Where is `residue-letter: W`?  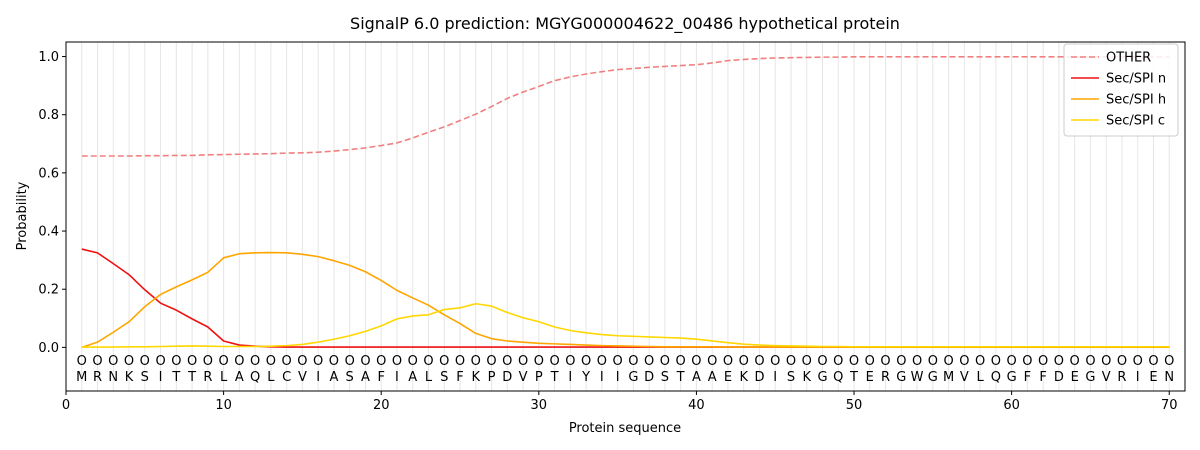 residue-letter: W is located at coordinates (917, 377).